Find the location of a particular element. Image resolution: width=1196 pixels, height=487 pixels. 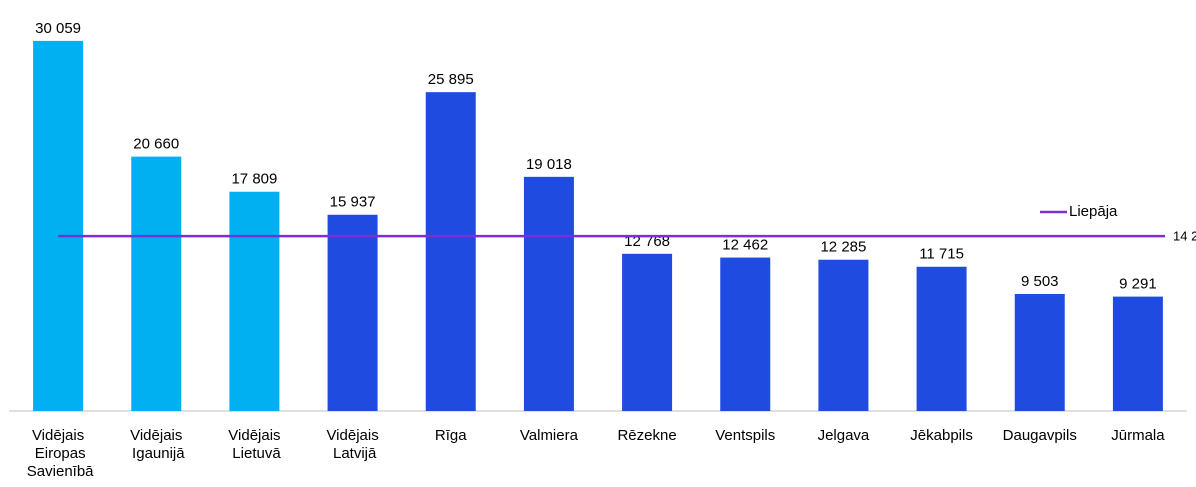

legend-label: Liepāja is located at coordinates (1093, 211).